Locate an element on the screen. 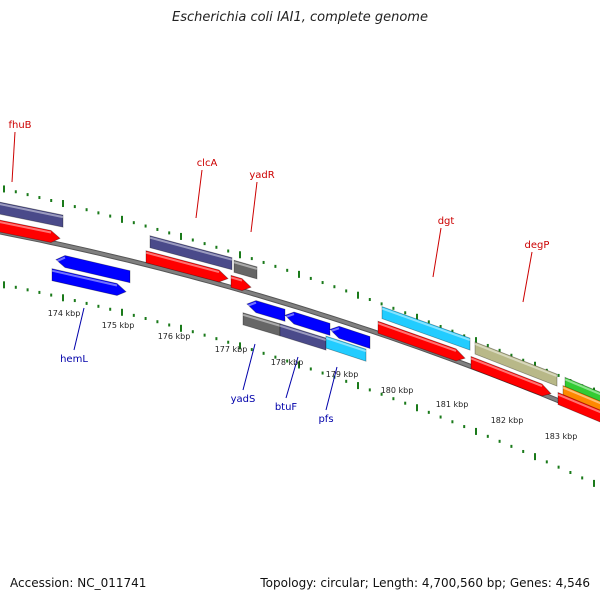 The image size is (600, 600). map-title: Escherichia coli IAI1, complete genome is located at coordinates (300, 17).